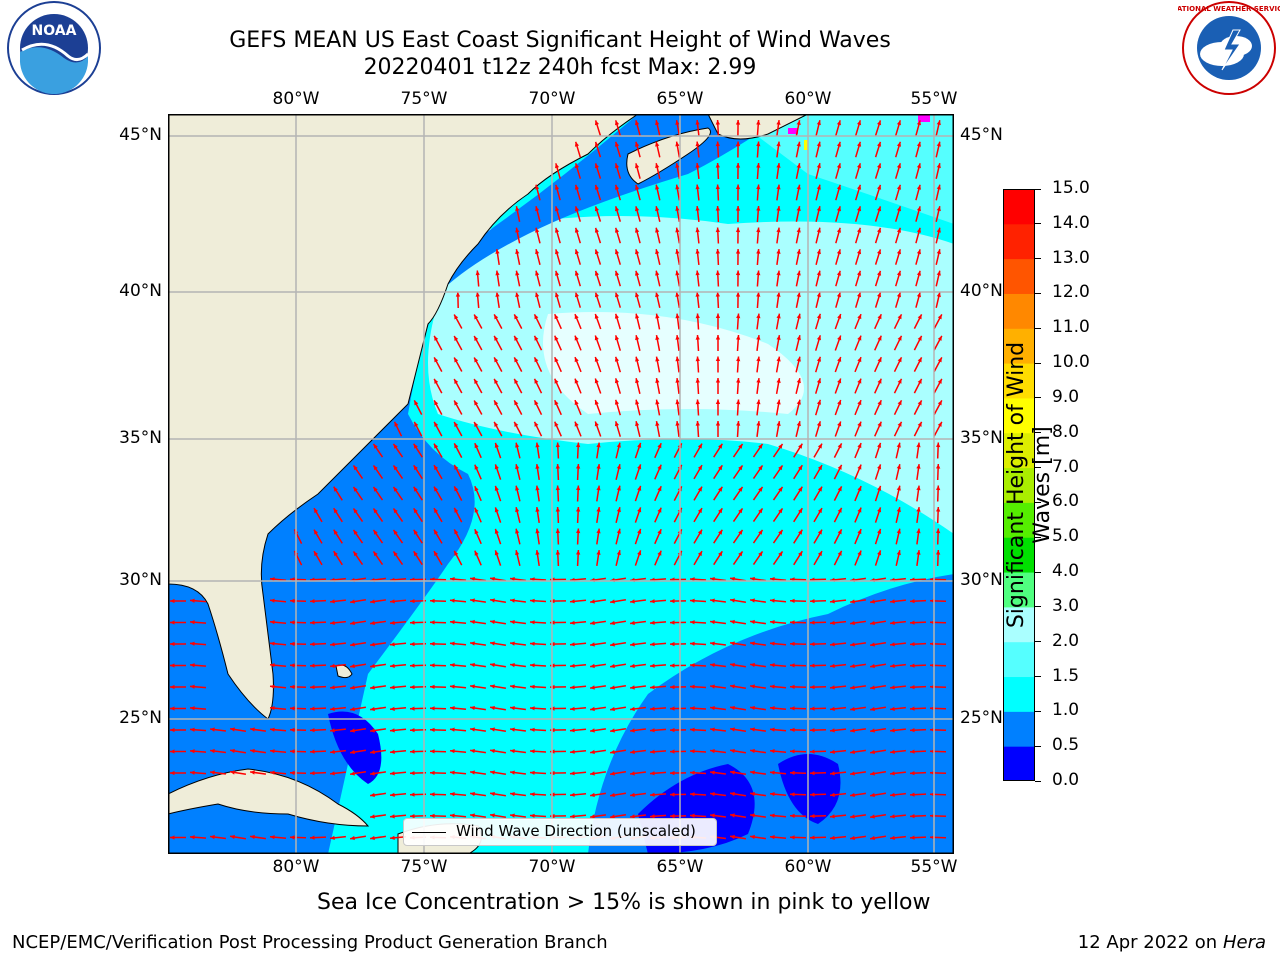  Describe the element at coordinates (1016, 485) in the screenshot. I see `colorbar-label-line-1: Significant Height of Wind` at that location.